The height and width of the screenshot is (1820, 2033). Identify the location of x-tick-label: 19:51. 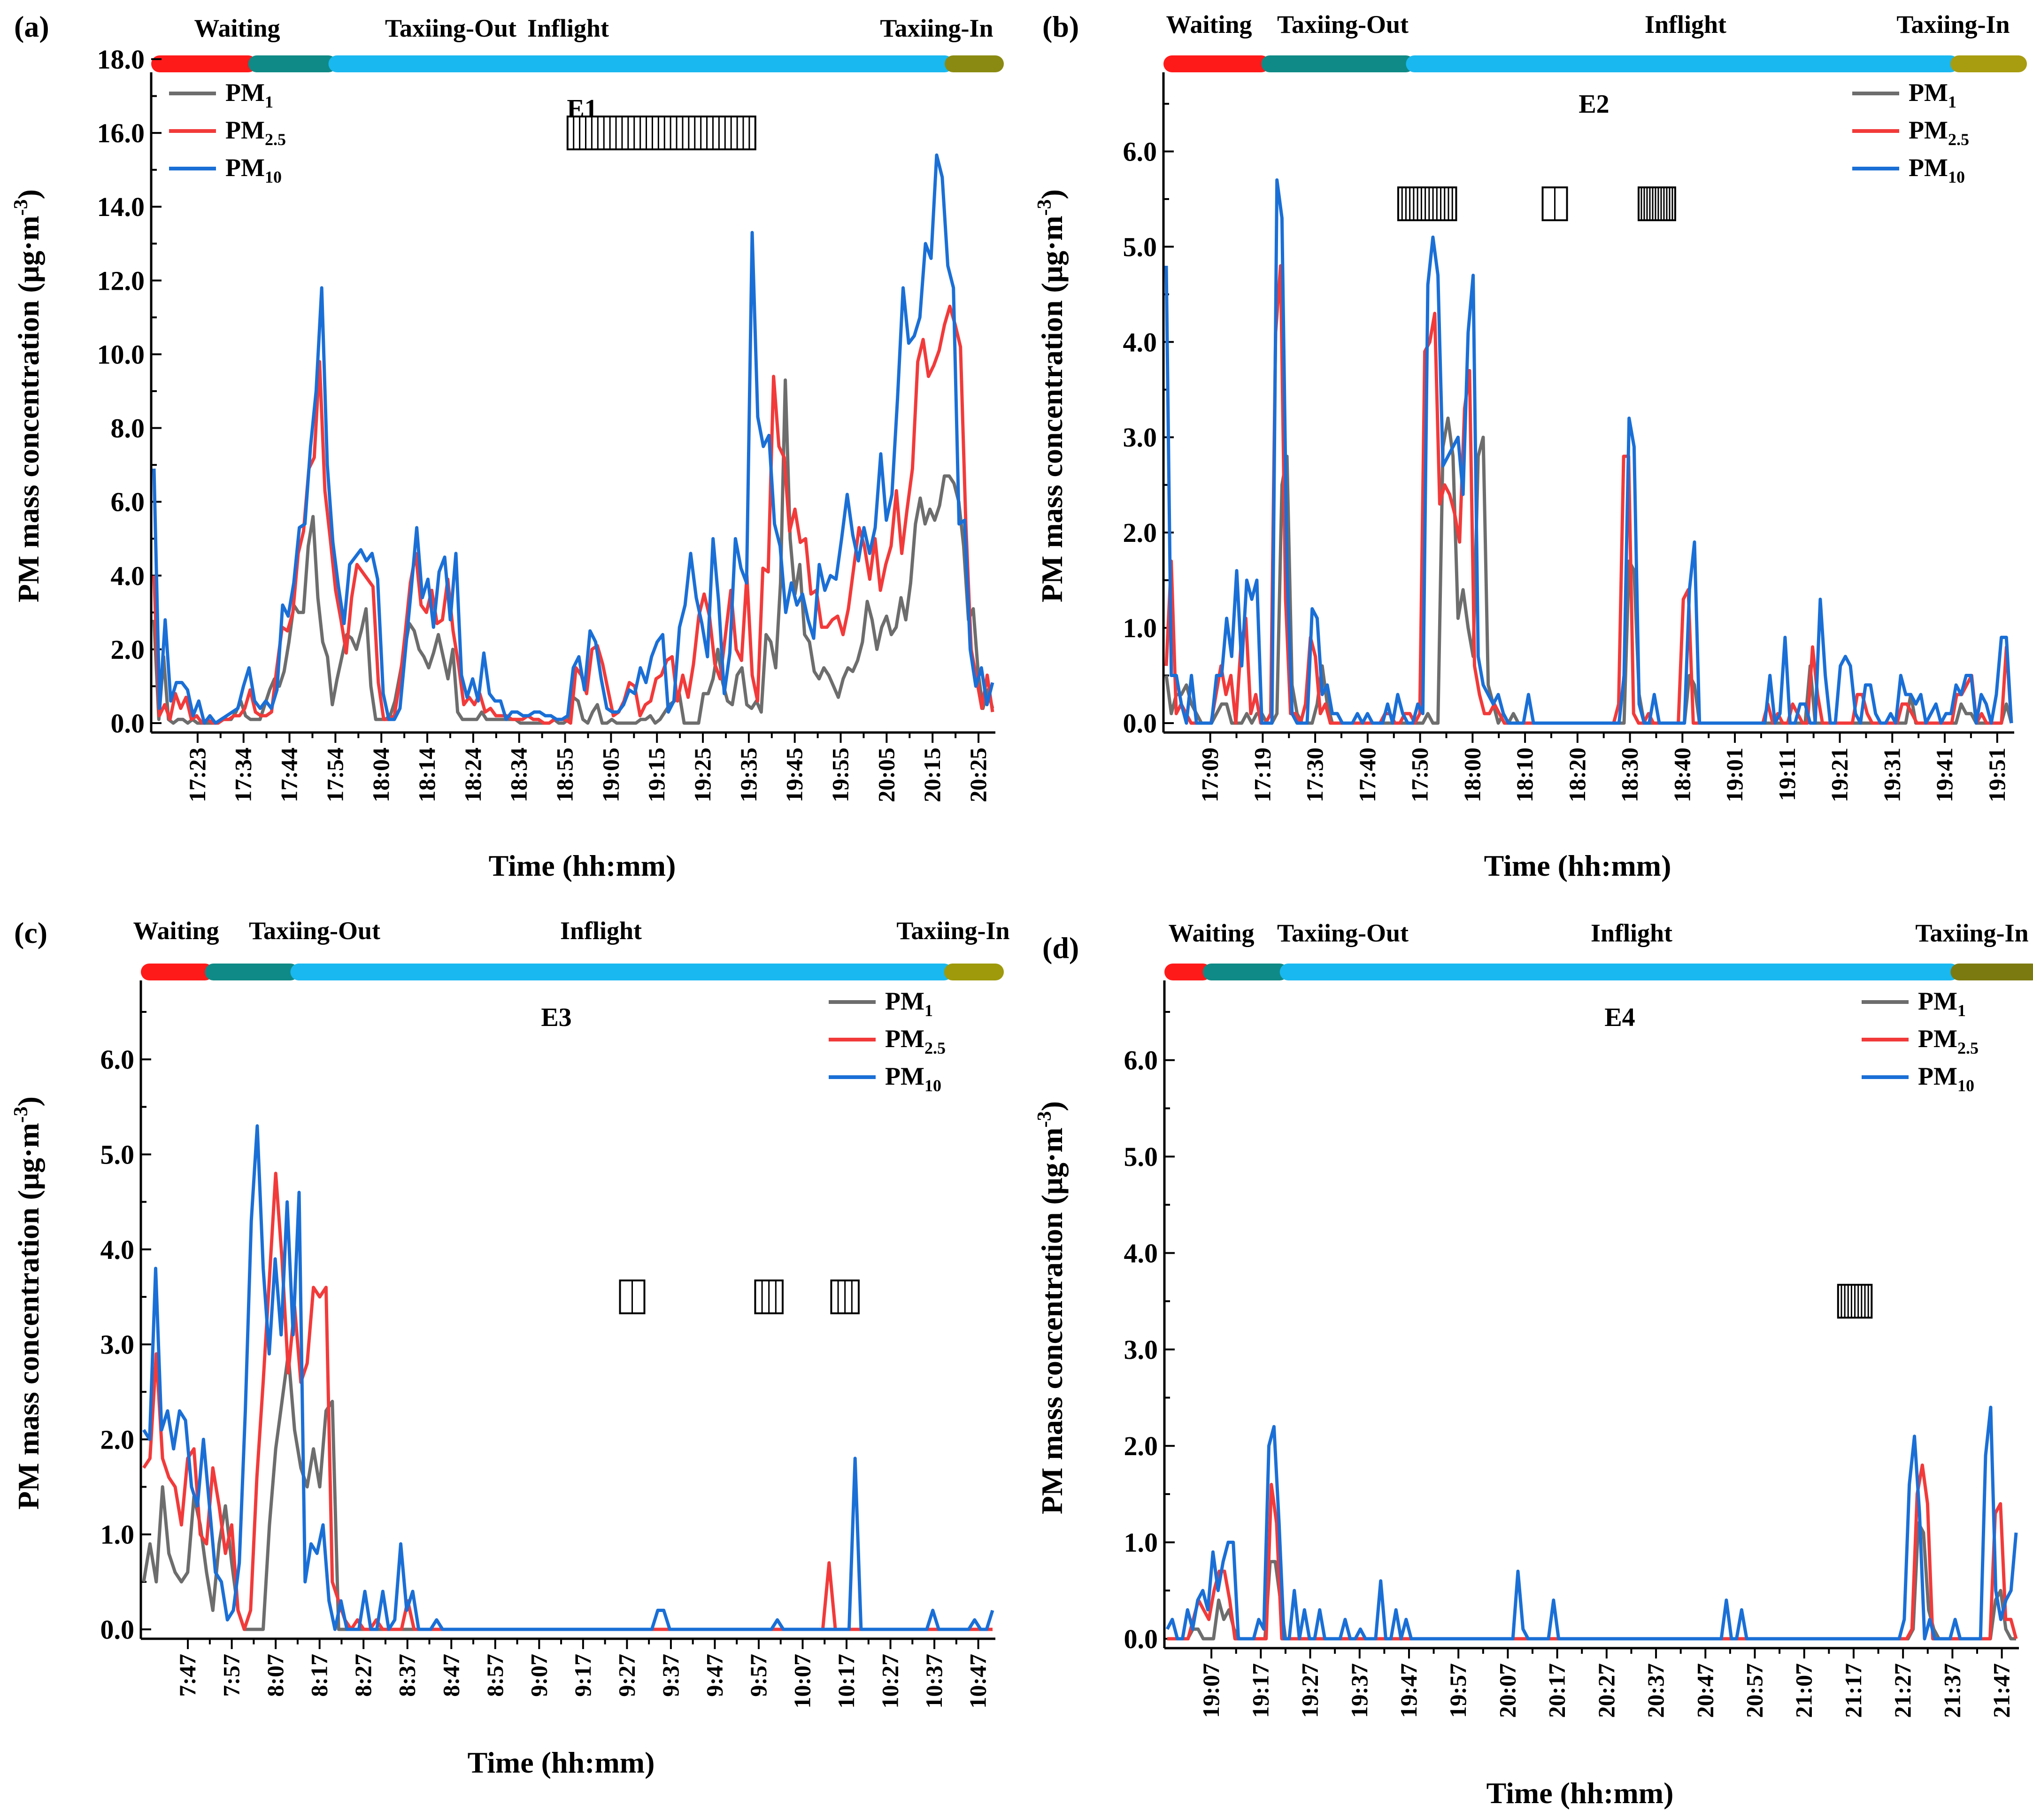
(1997, 775).